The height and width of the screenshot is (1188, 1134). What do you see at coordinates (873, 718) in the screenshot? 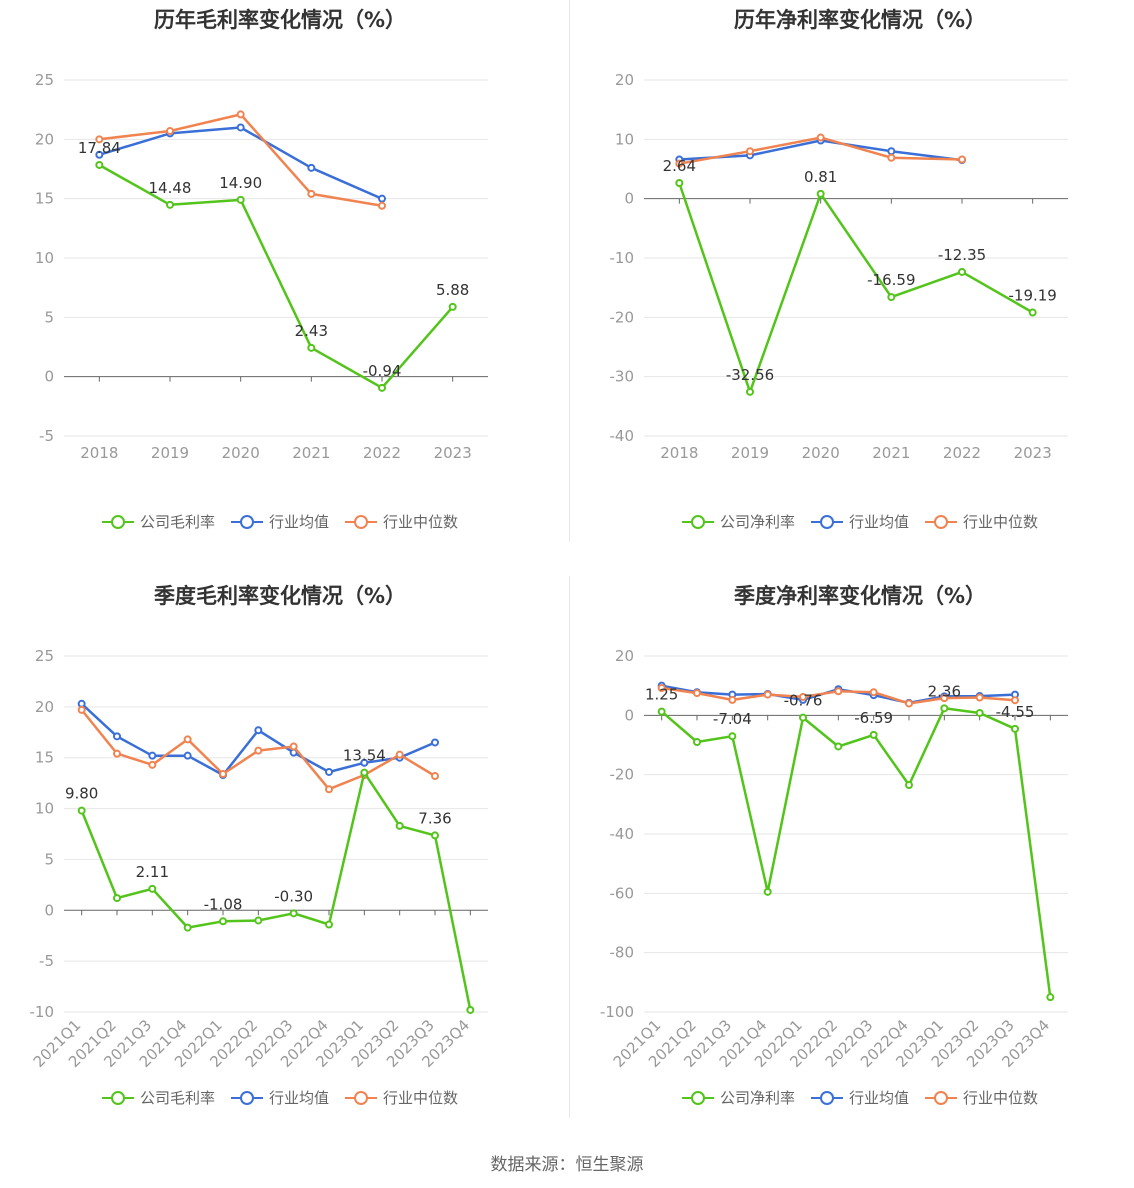
I see `data-label: -6.59` at bounding box center [873, 718].